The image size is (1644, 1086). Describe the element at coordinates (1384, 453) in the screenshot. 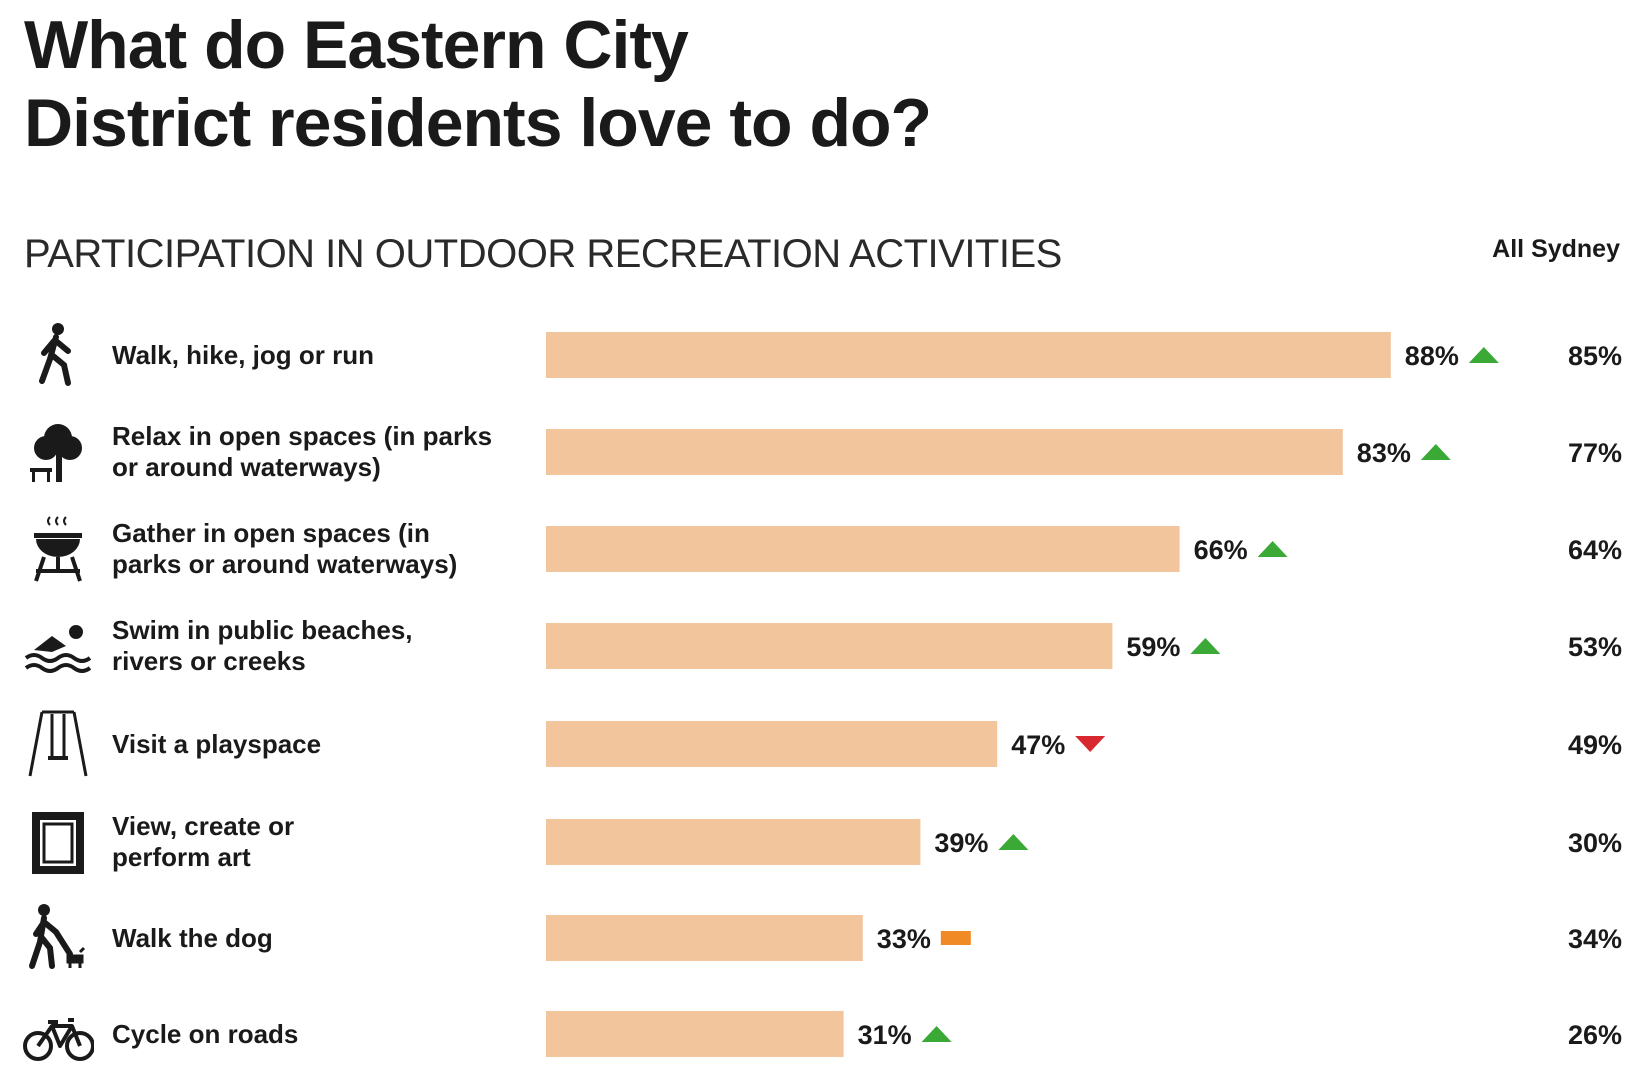

I see `value-label: 83%` at that location.